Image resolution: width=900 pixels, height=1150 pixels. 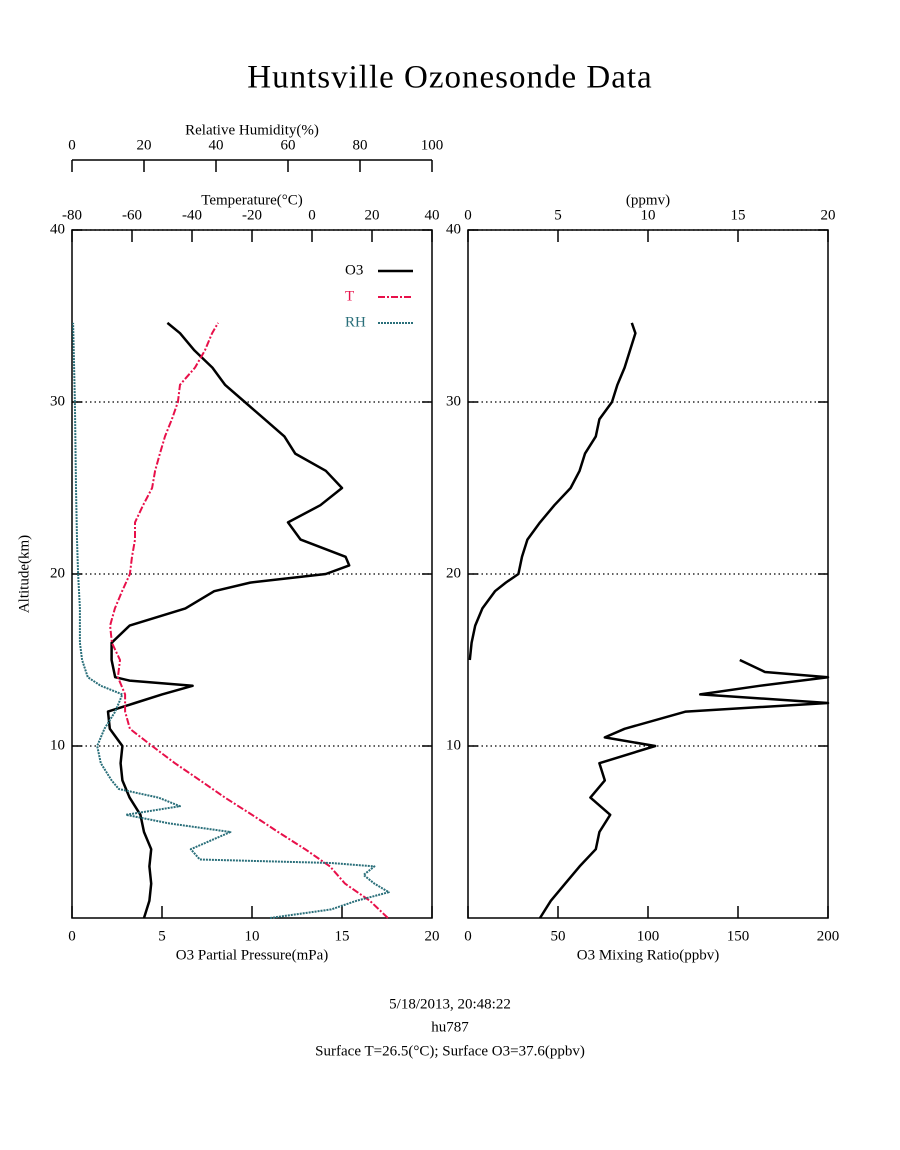 What do you see at coordinates (648, 200) in the screenshot?
I see `x-axis-label: (ppmv)` at bounding box center [648, 200].